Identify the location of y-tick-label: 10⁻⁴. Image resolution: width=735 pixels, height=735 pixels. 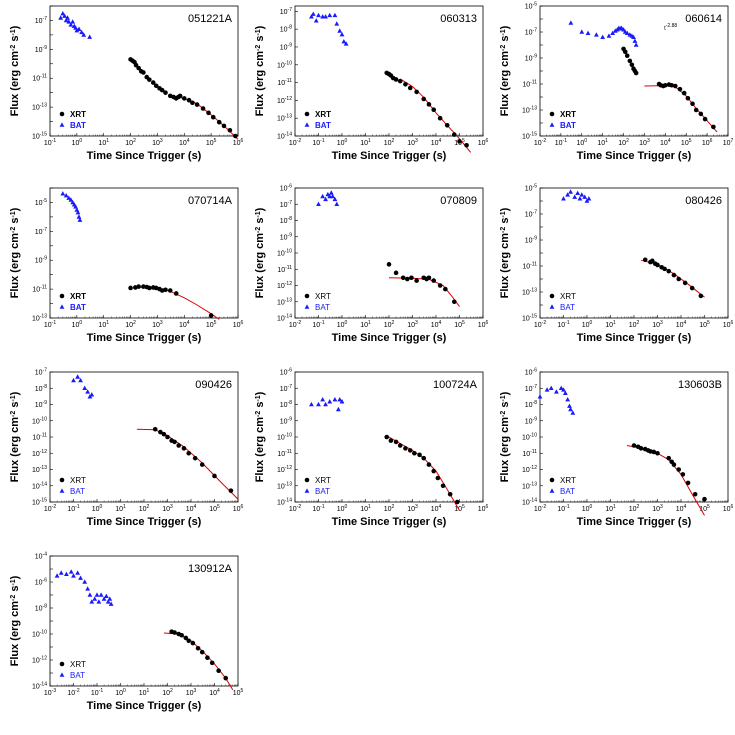
(41, 556).